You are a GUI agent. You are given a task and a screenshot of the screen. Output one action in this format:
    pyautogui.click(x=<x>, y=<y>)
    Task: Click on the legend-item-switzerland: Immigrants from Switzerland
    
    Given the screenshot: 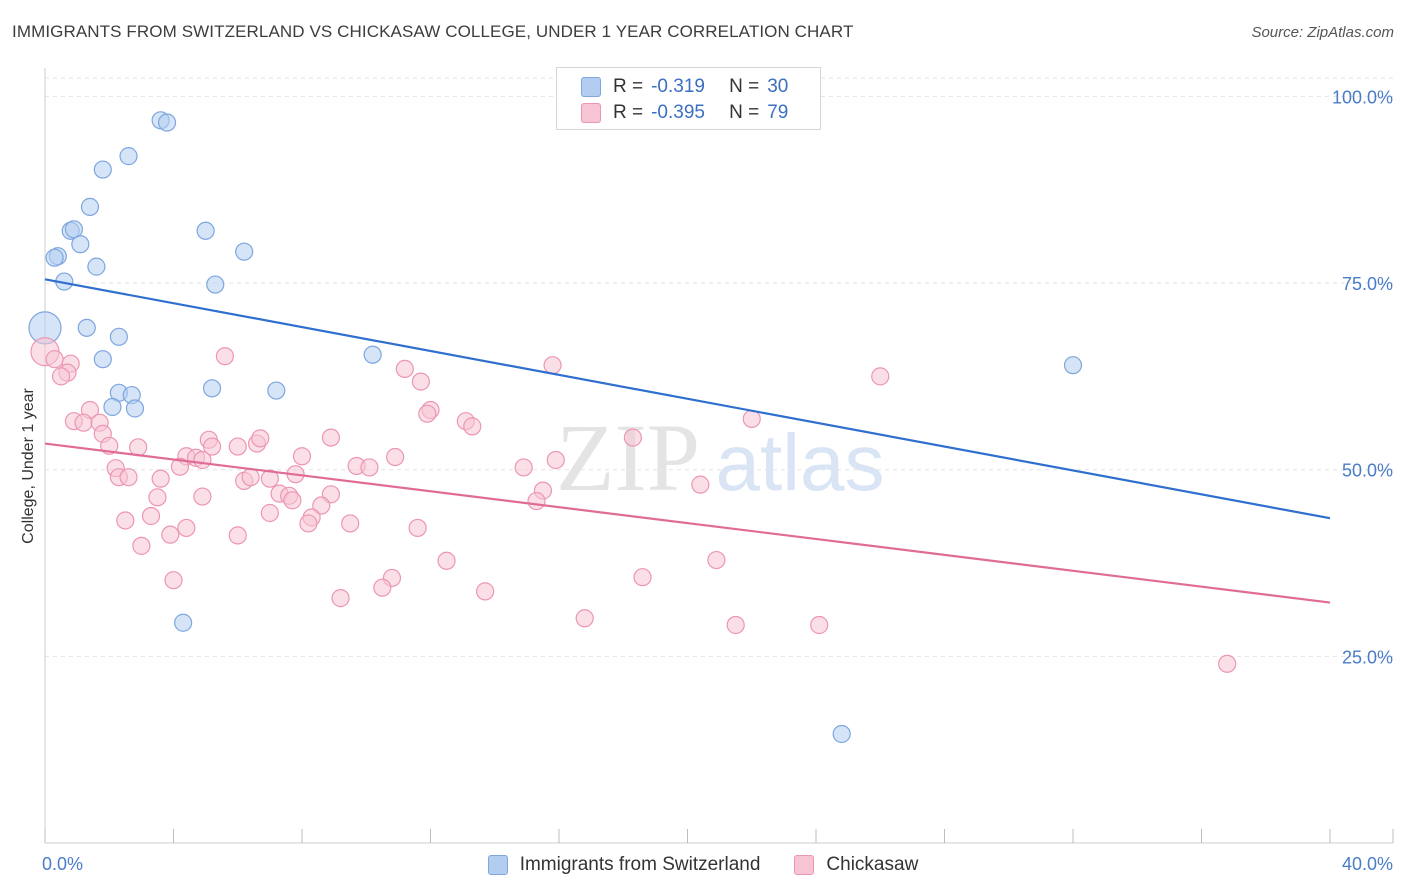 What is the action you would take?
    pyautogui.click(x=624, y=865)
    